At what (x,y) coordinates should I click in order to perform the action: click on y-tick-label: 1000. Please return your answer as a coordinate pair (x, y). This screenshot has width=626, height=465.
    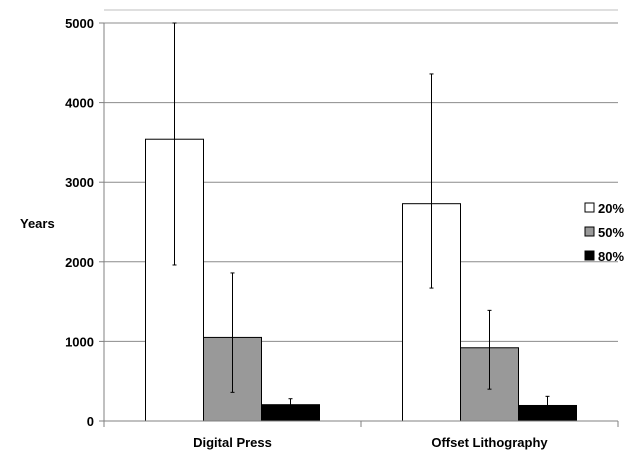
    Looking at the image, I should click on (79, 341).